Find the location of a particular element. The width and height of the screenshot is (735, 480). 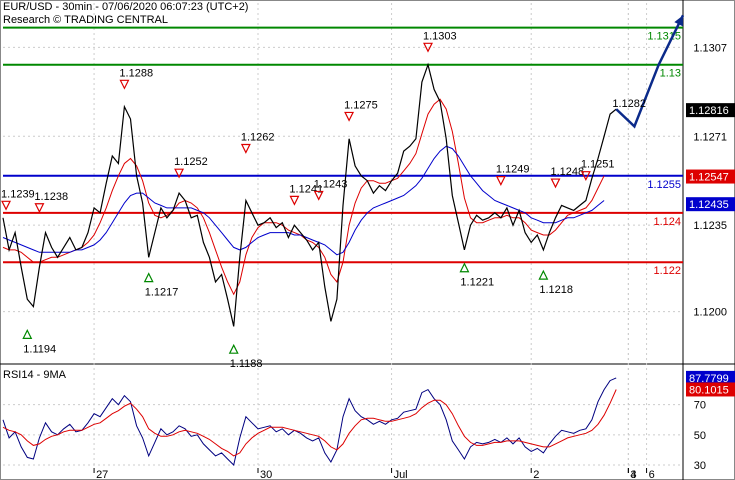

price-tag-label: 1.12435 is located at coordinates (709, 205).